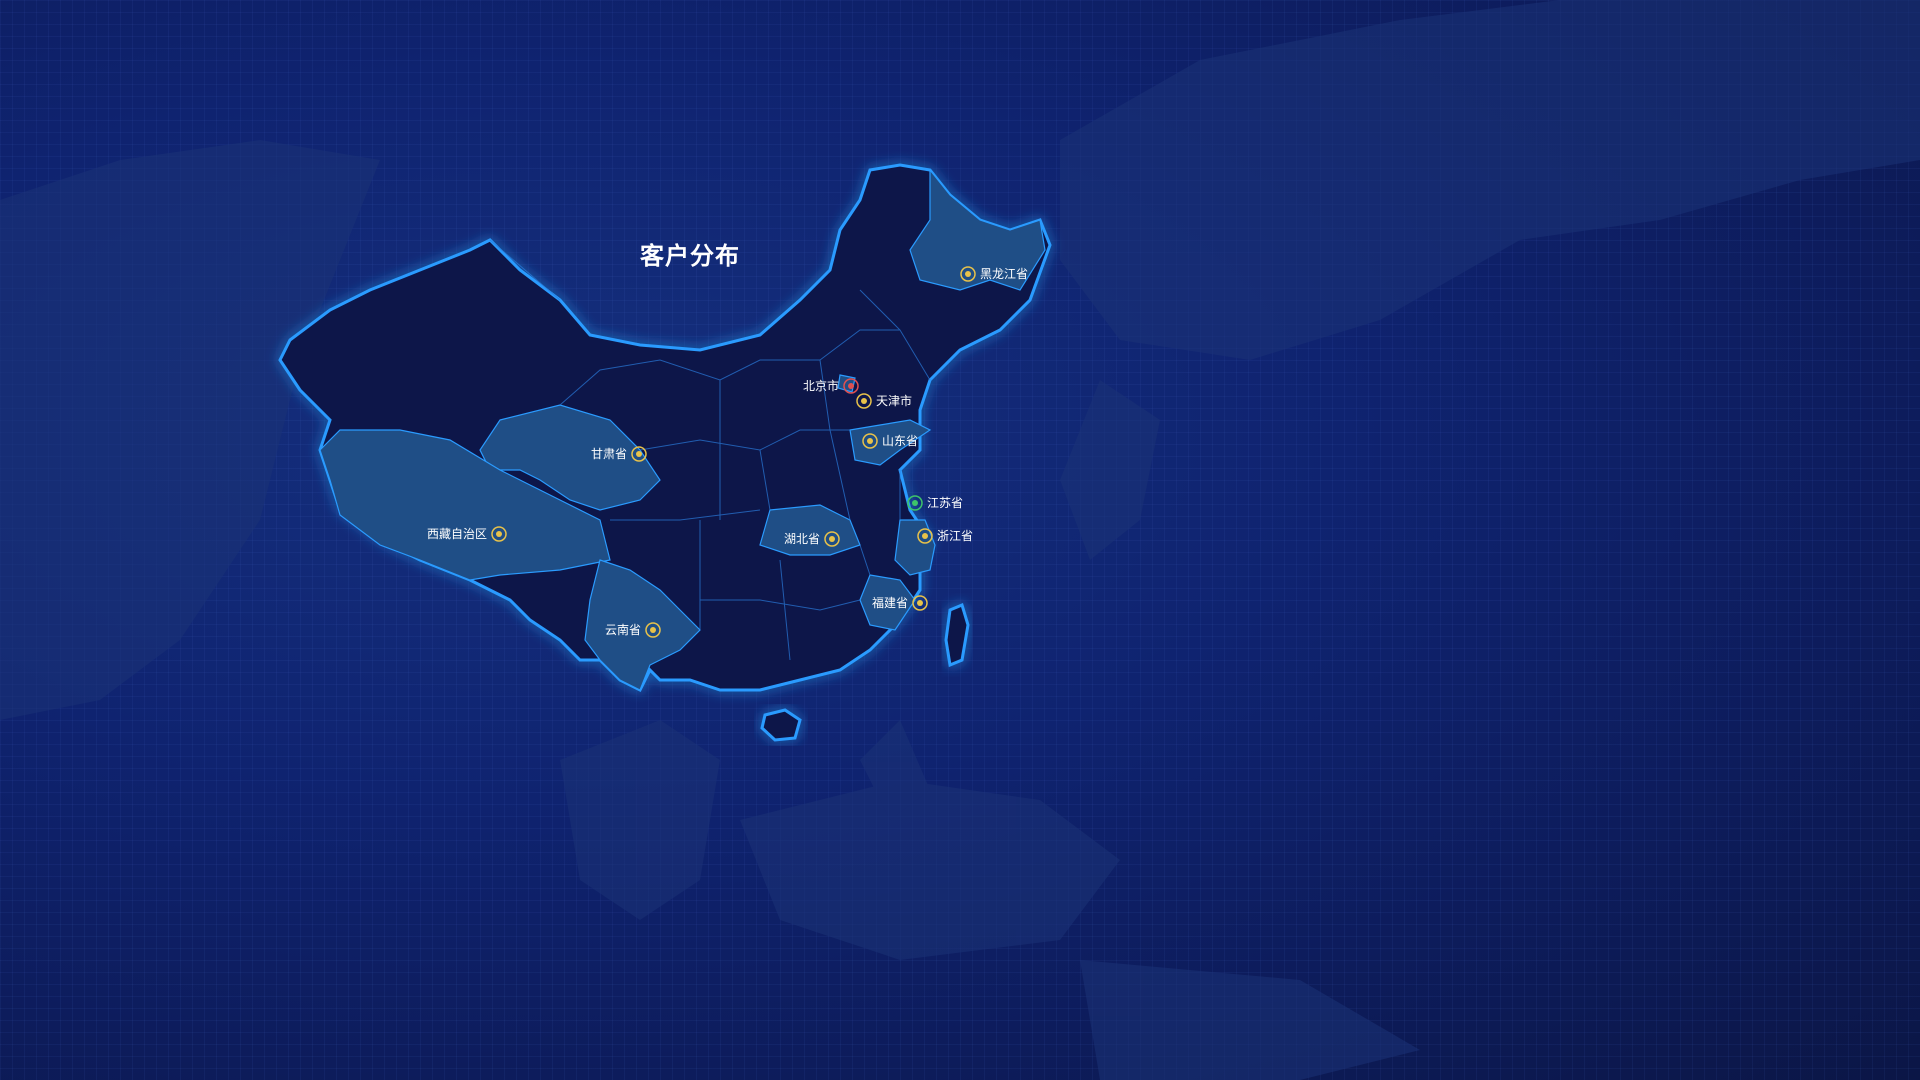 Image resolution: width=1920 pixels, height=1080 pixels. I want to click on marker-2: 黑龙江省, so click(994, 274).